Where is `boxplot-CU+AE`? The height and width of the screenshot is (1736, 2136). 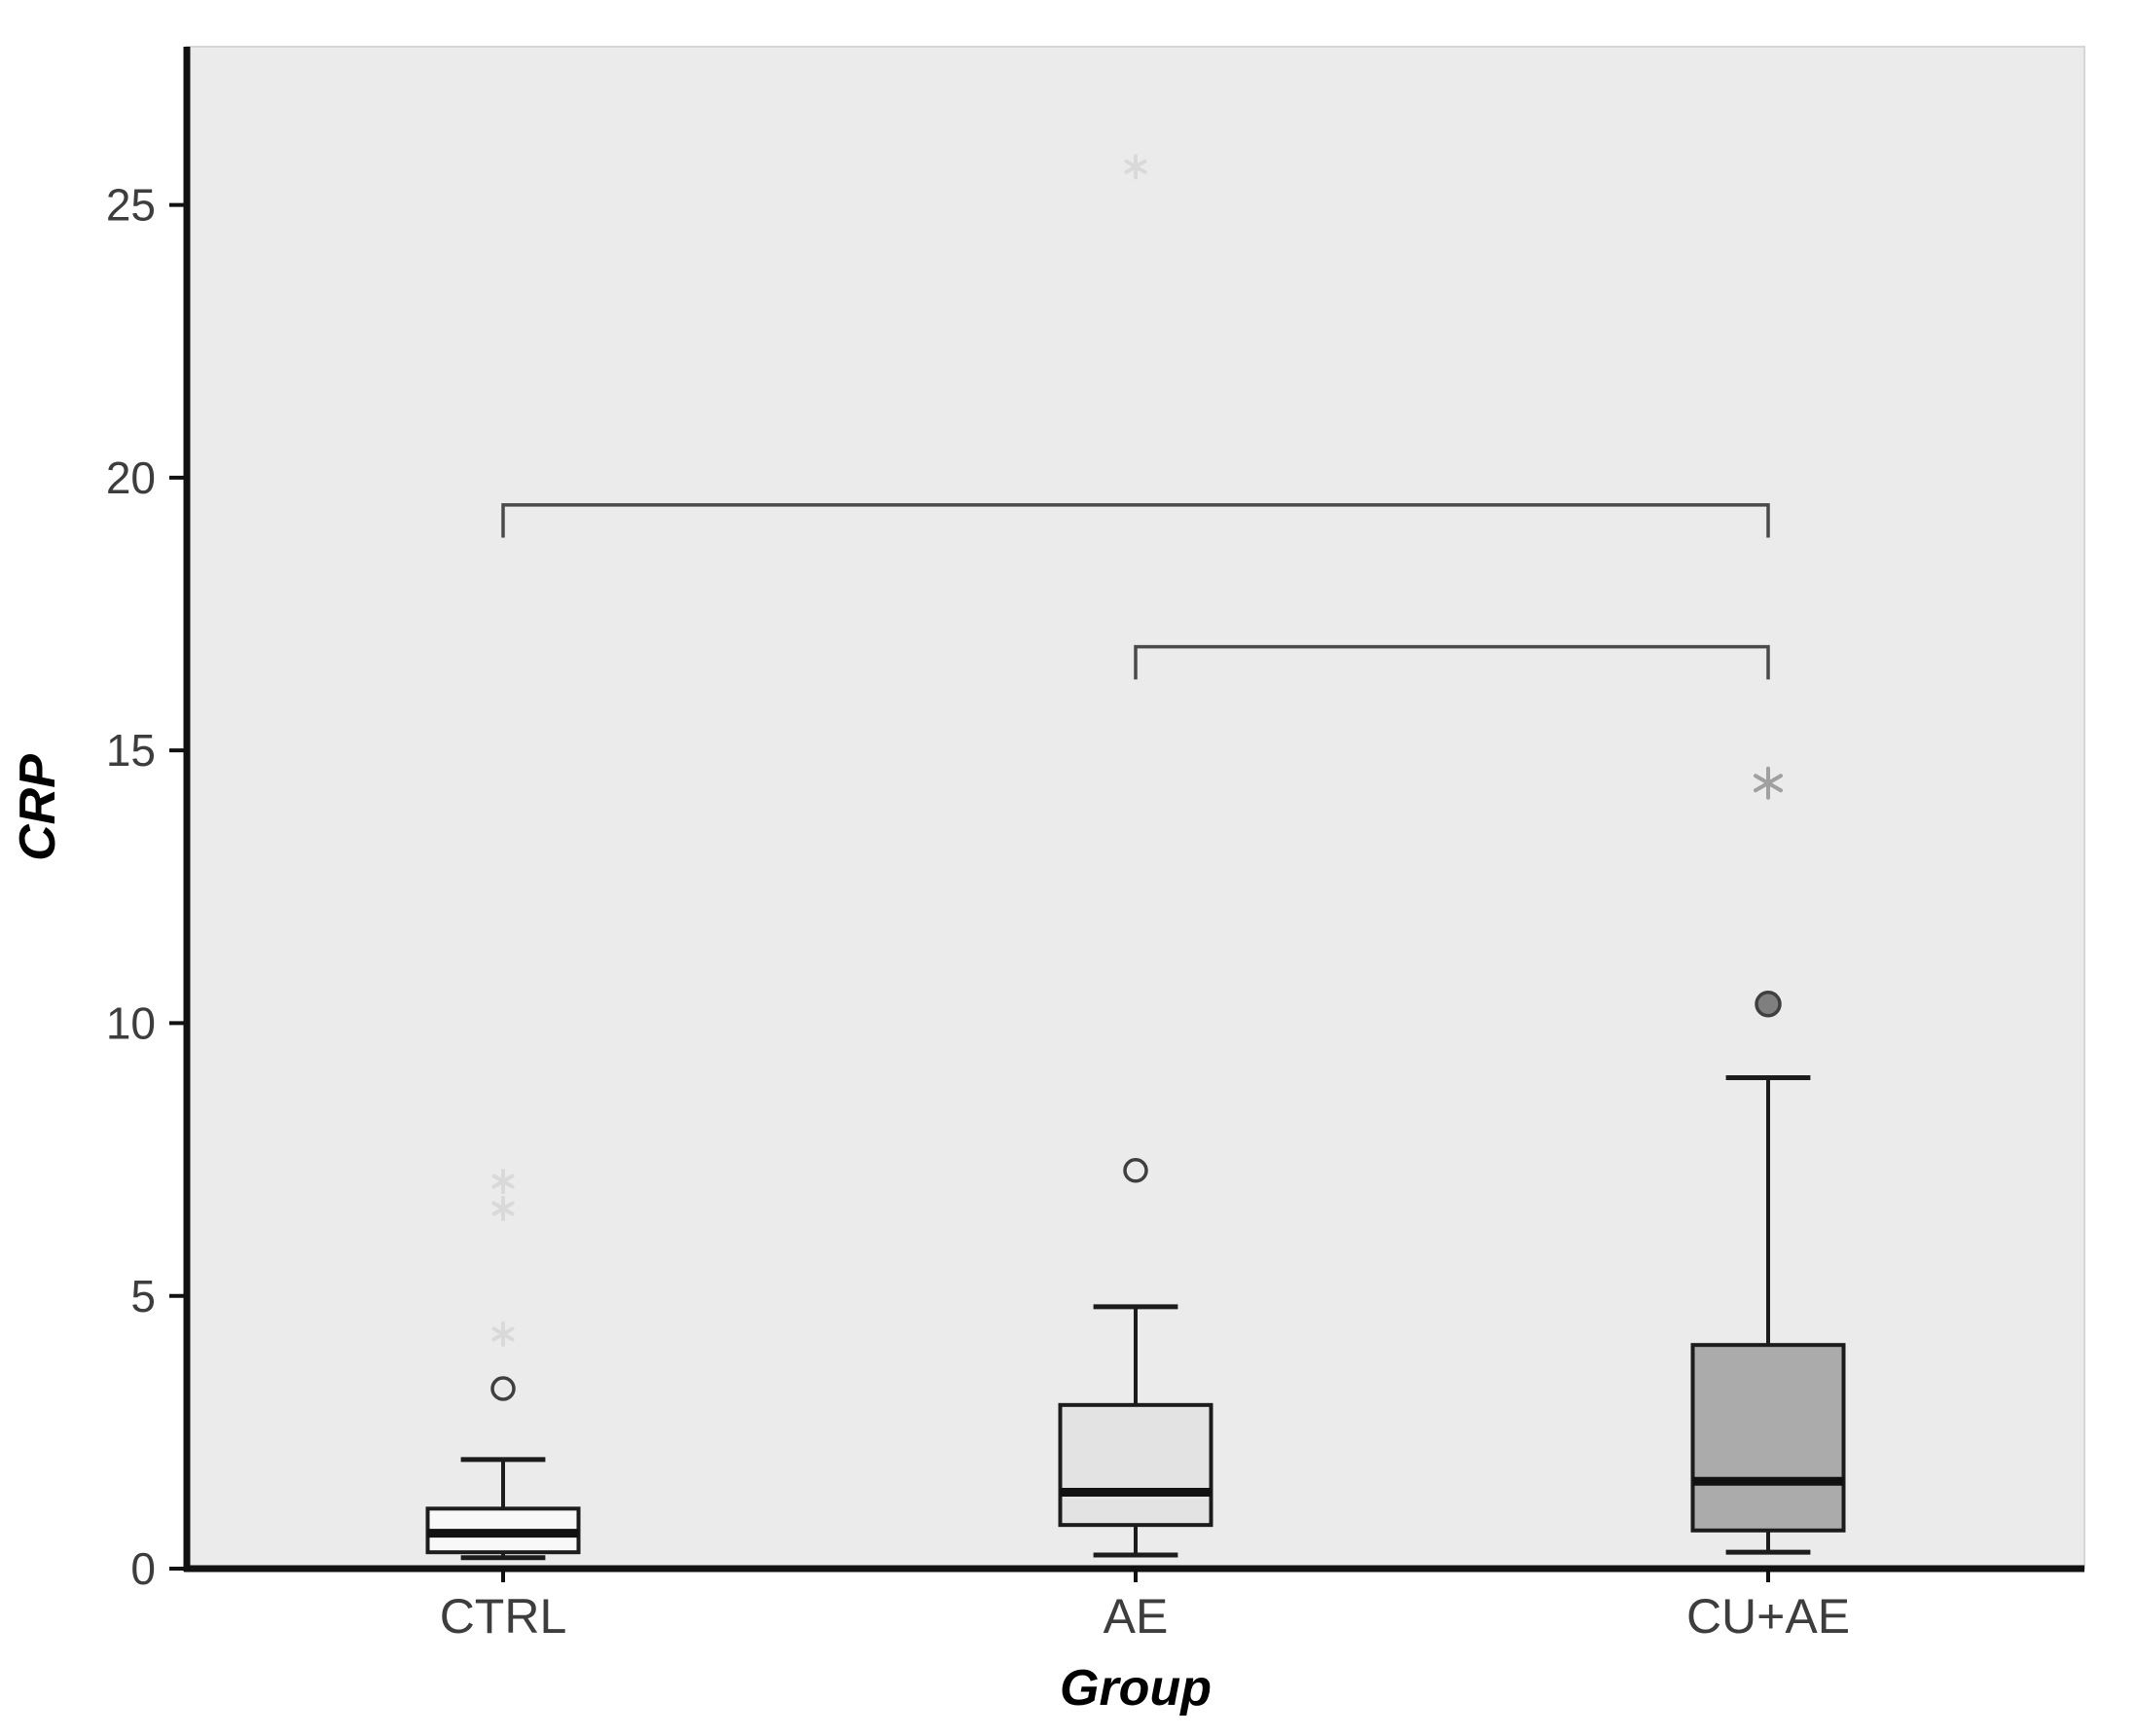 boxplot-CU+AE is located at coordinates (1768, 1161).